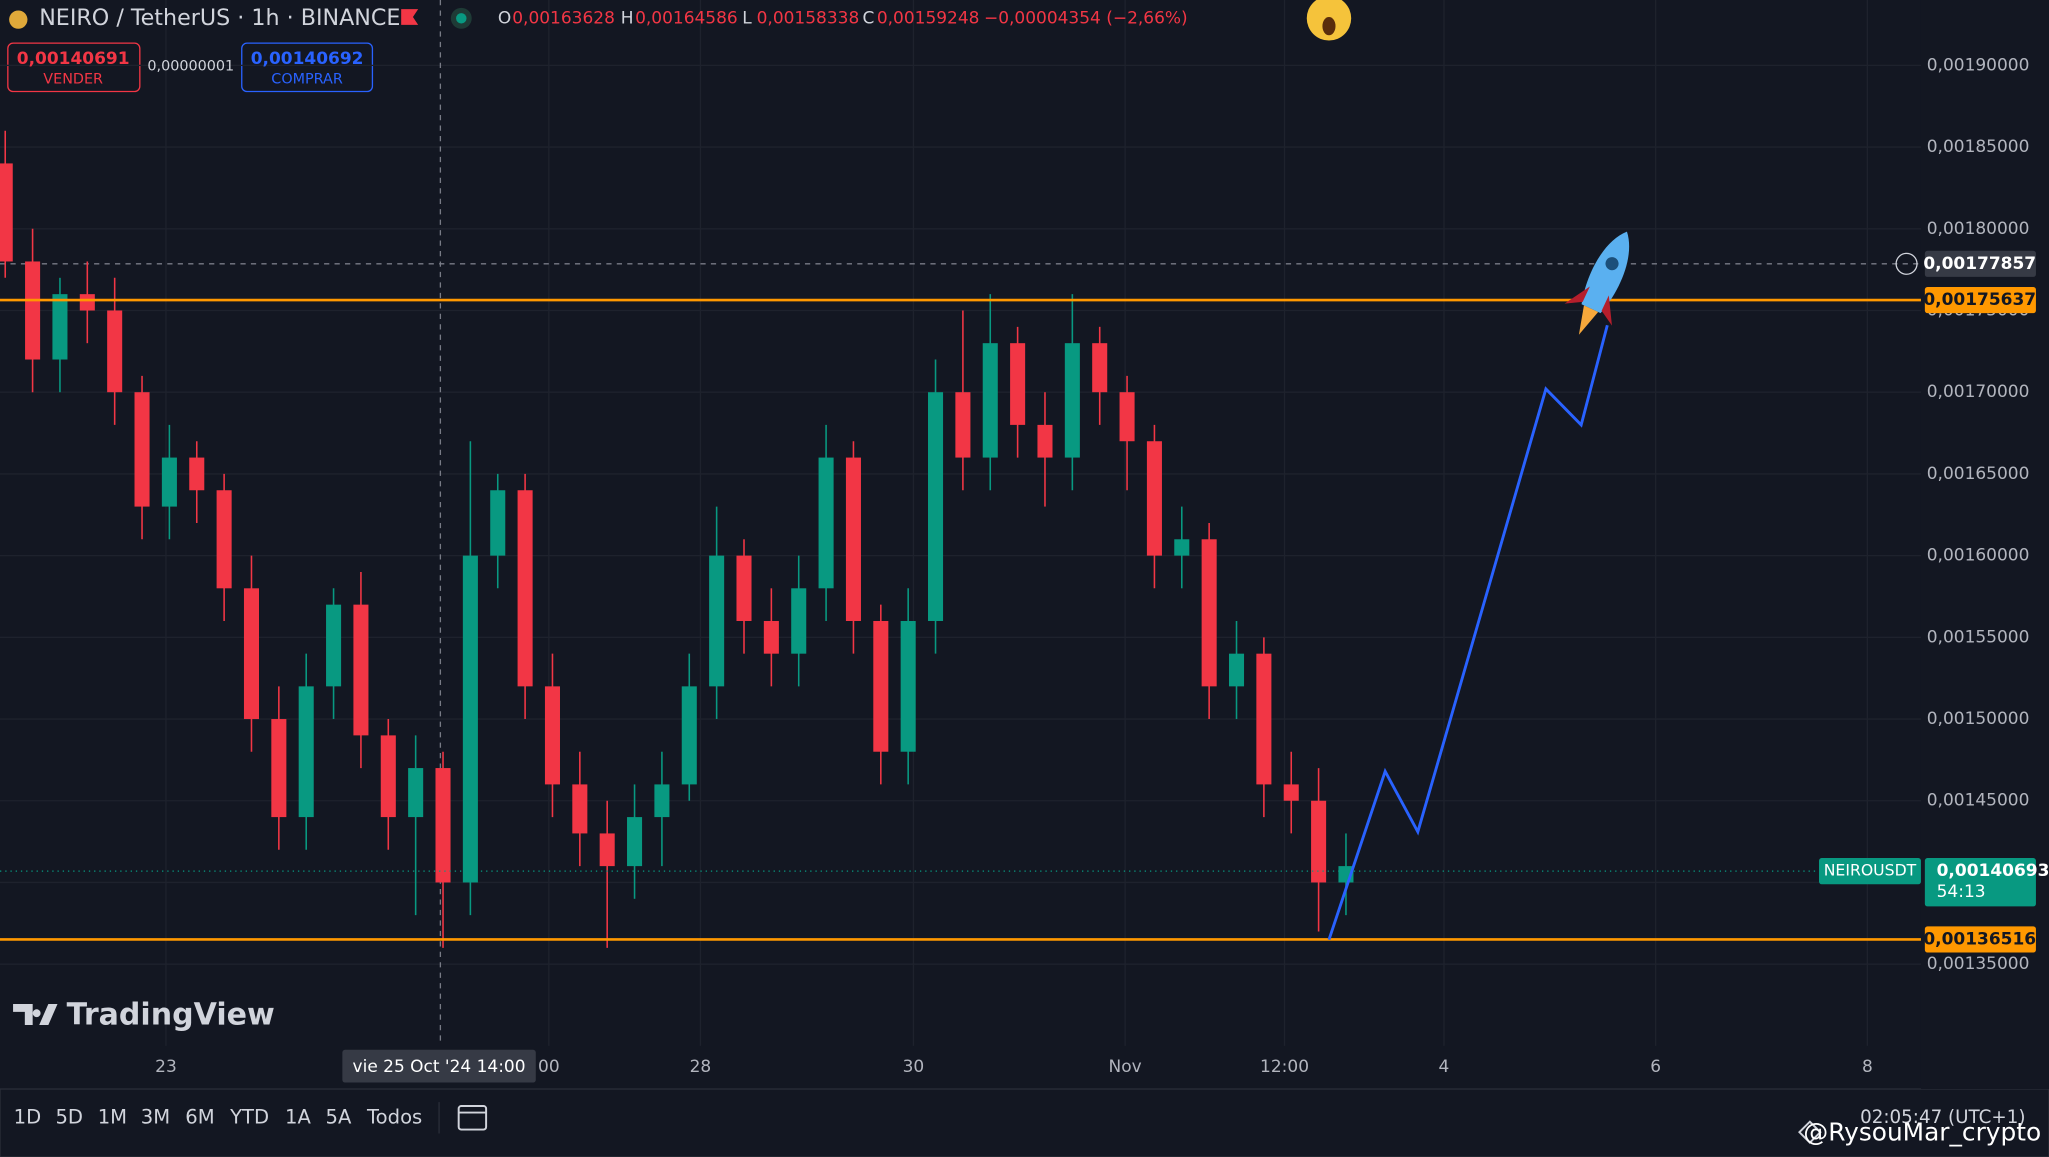  What do you see at coordinates (549, 1067) in the screenshot?
I see `x-tick-label: 00` at bounding box center [549, 1067].